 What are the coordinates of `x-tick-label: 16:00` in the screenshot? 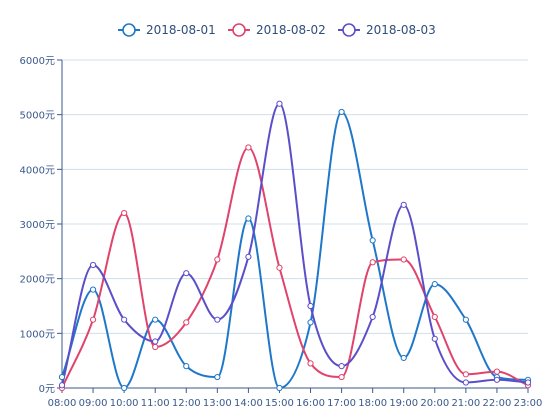 It's located at (310, 403).